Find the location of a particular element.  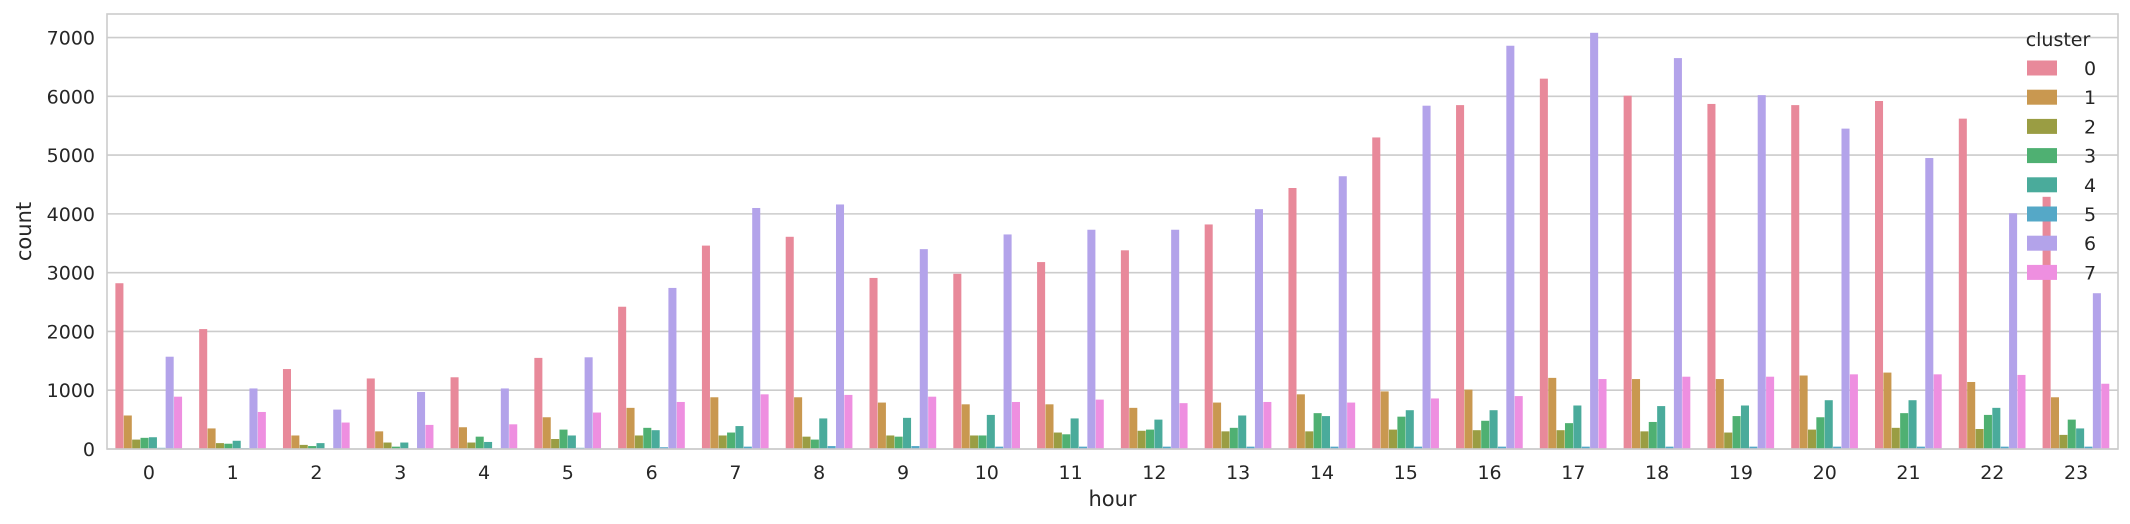

y-tick-label: 3000 is located at coordinates (71, 274).